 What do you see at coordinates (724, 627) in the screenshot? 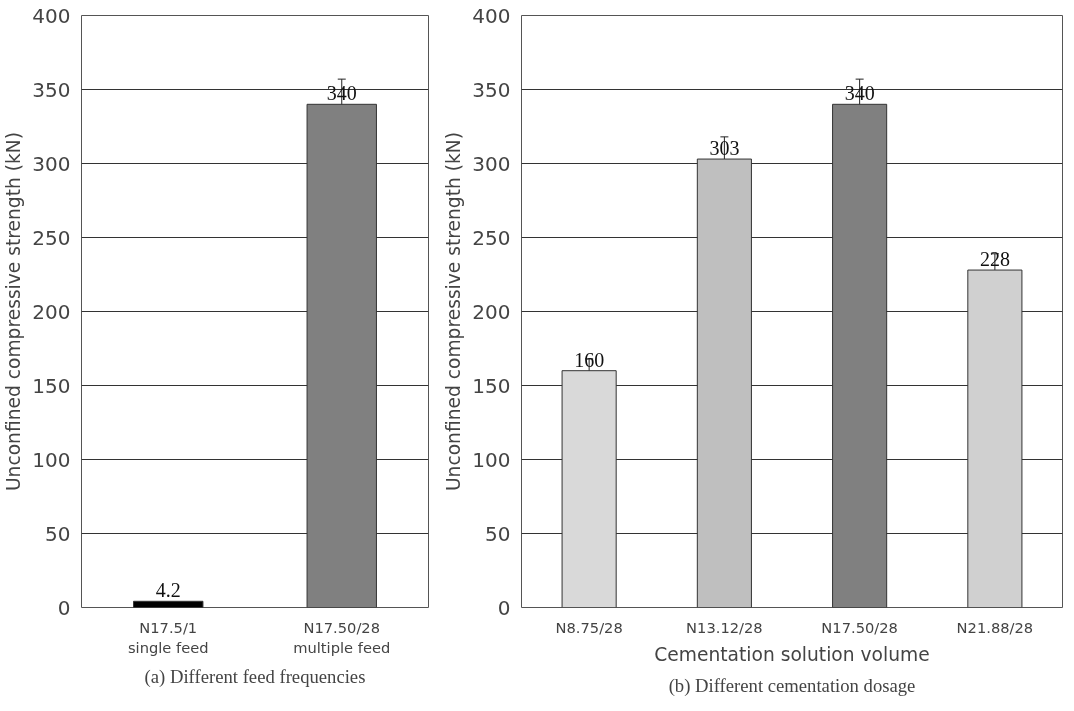
I see `x-tick-label: N13.12/28` at bounding box center [724, 627].